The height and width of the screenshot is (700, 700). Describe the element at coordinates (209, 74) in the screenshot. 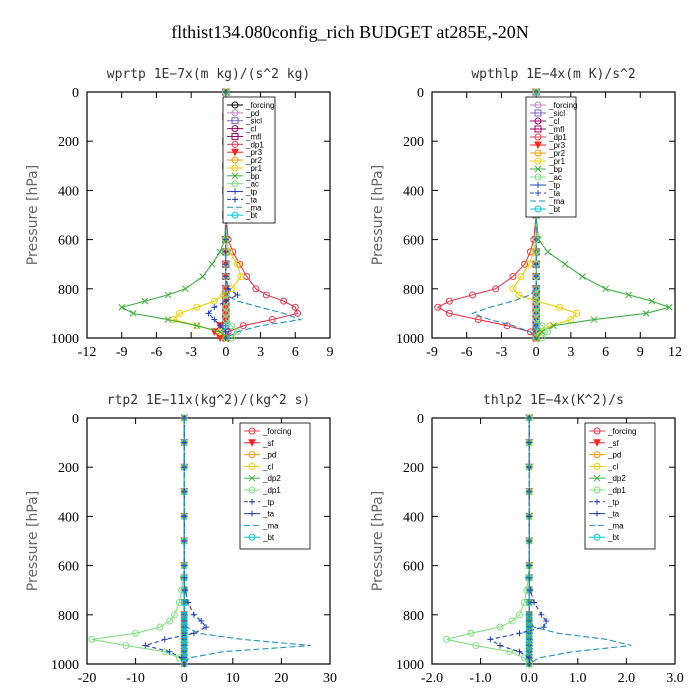

I see `panel-title: wprtp 1E−7x(m kg)/(s^2 kg)` at that location.